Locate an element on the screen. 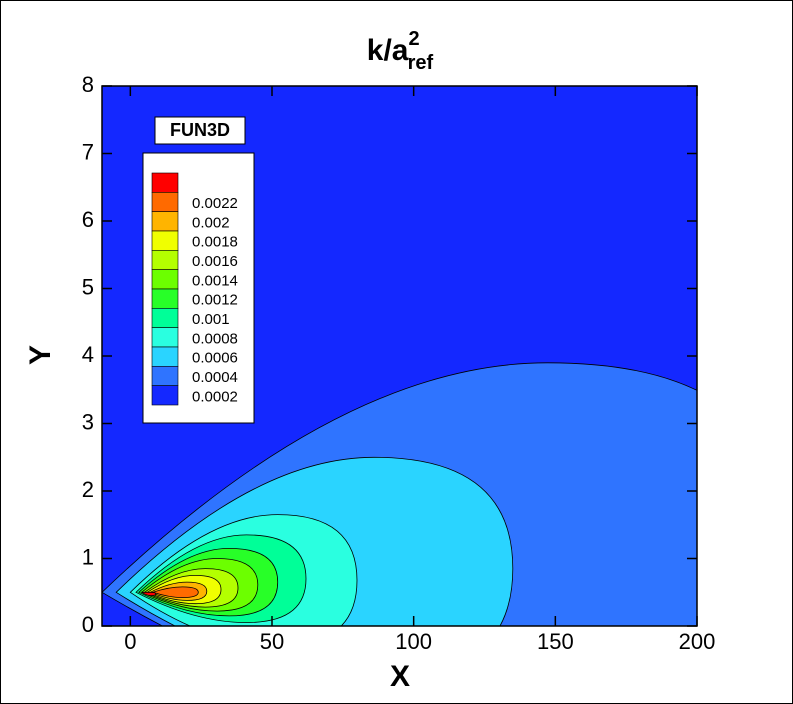 The image size is (793, 704). y-tick-label: 5 is located at coordinates (88, 286).